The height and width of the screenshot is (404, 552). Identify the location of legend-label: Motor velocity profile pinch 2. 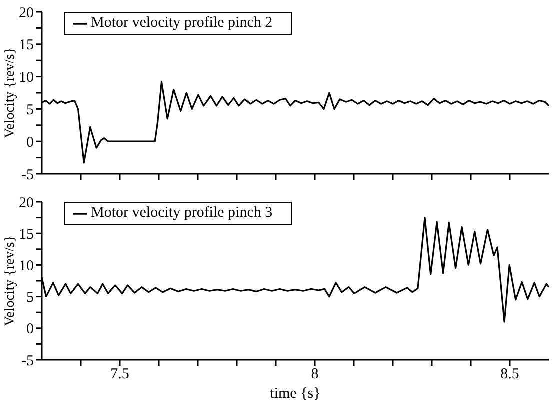
(182, 23).